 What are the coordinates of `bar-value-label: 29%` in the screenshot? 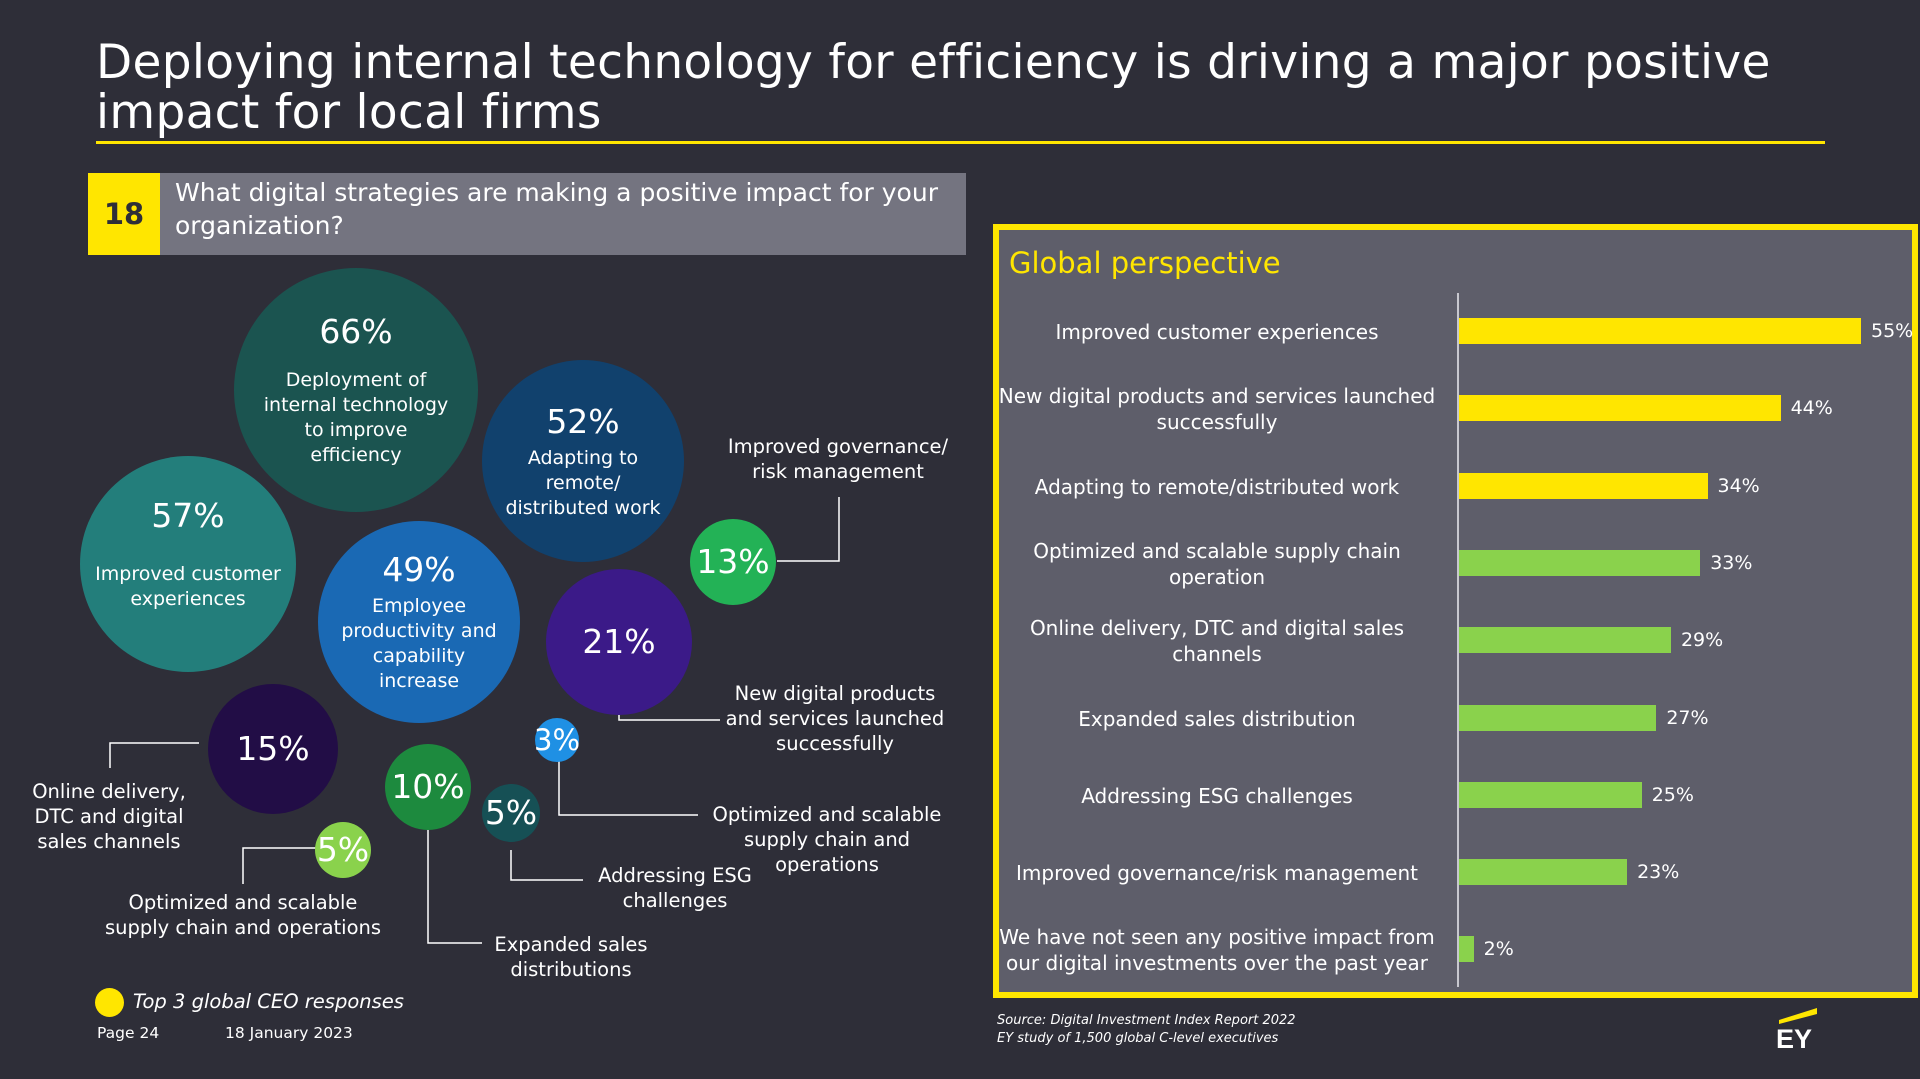 It's located at (1702, 640).